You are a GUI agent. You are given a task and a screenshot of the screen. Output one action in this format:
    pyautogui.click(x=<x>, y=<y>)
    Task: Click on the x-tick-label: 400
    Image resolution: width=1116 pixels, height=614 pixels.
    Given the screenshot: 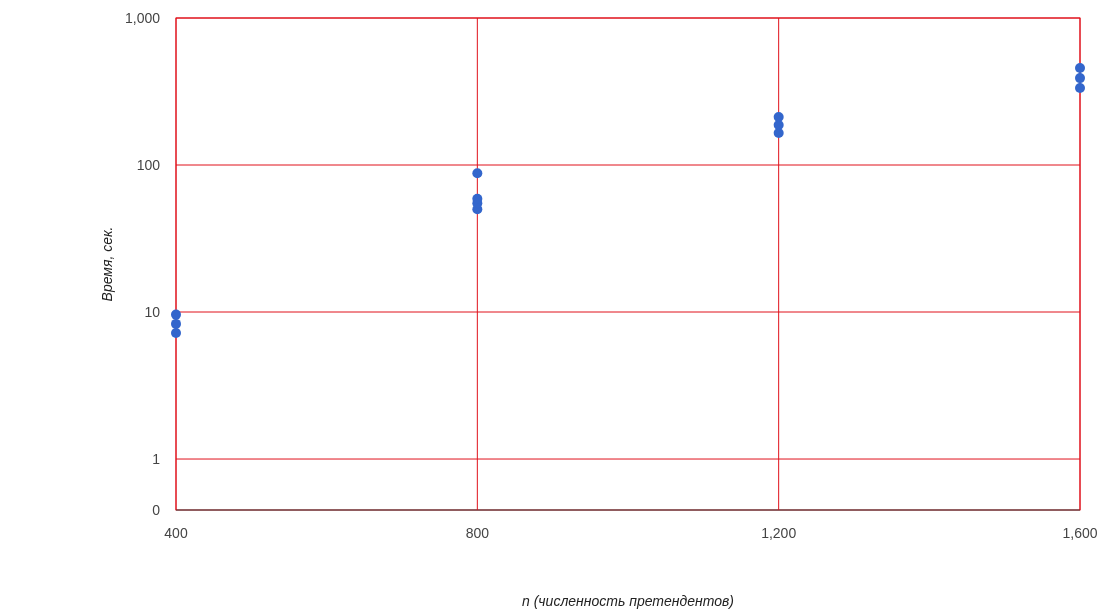 What is the action you would take?
    pyautogui.click(x=176, y=533)
    